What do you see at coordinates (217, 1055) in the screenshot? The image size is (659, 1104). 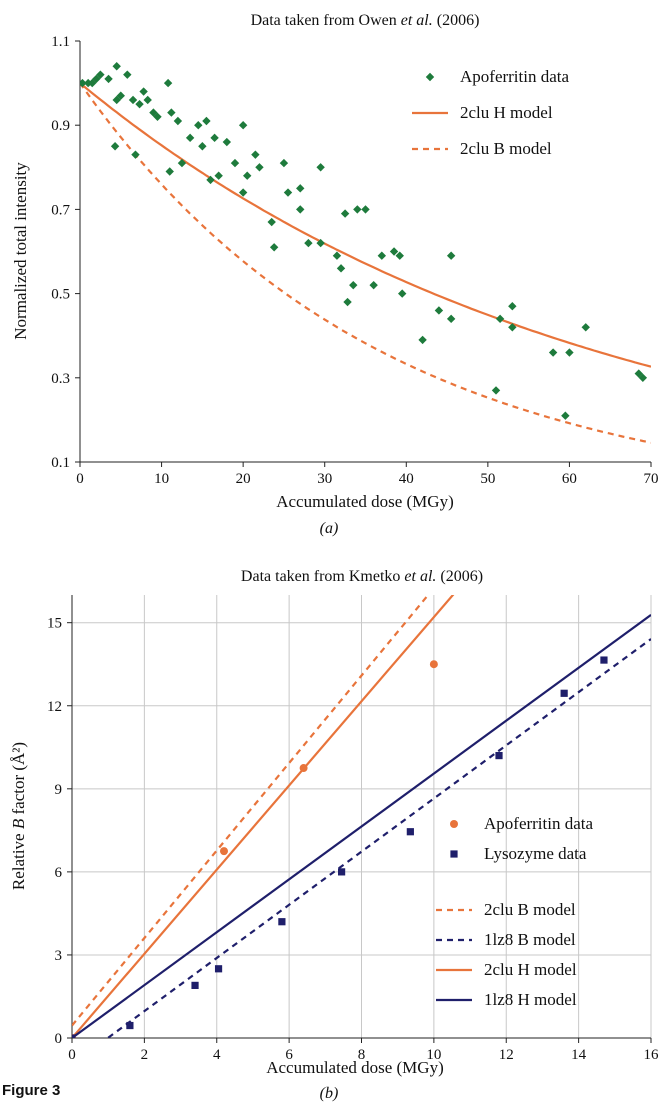 I see `chart-b-x-tick-label: 4` at bounding box center [217, 1055].